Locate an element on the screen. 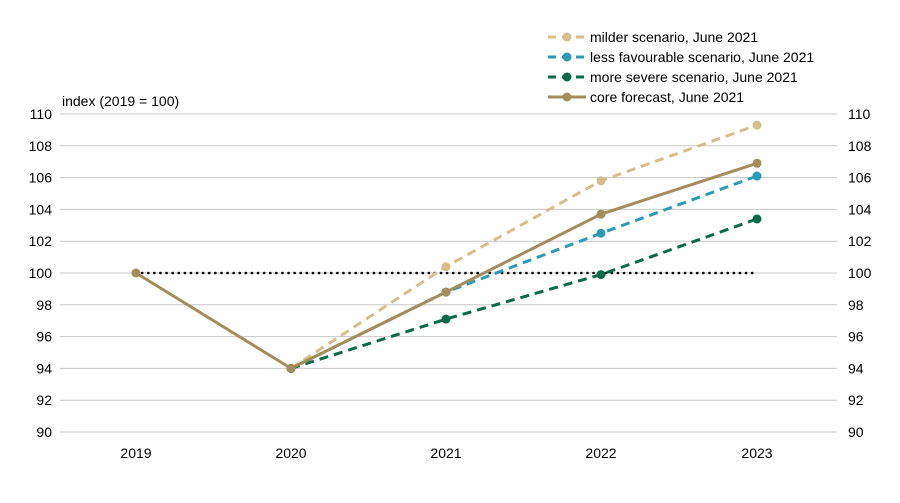 This screenshot has height=503, width=900. y-tick-label-right: 106 is located at coordinates (860, 178).